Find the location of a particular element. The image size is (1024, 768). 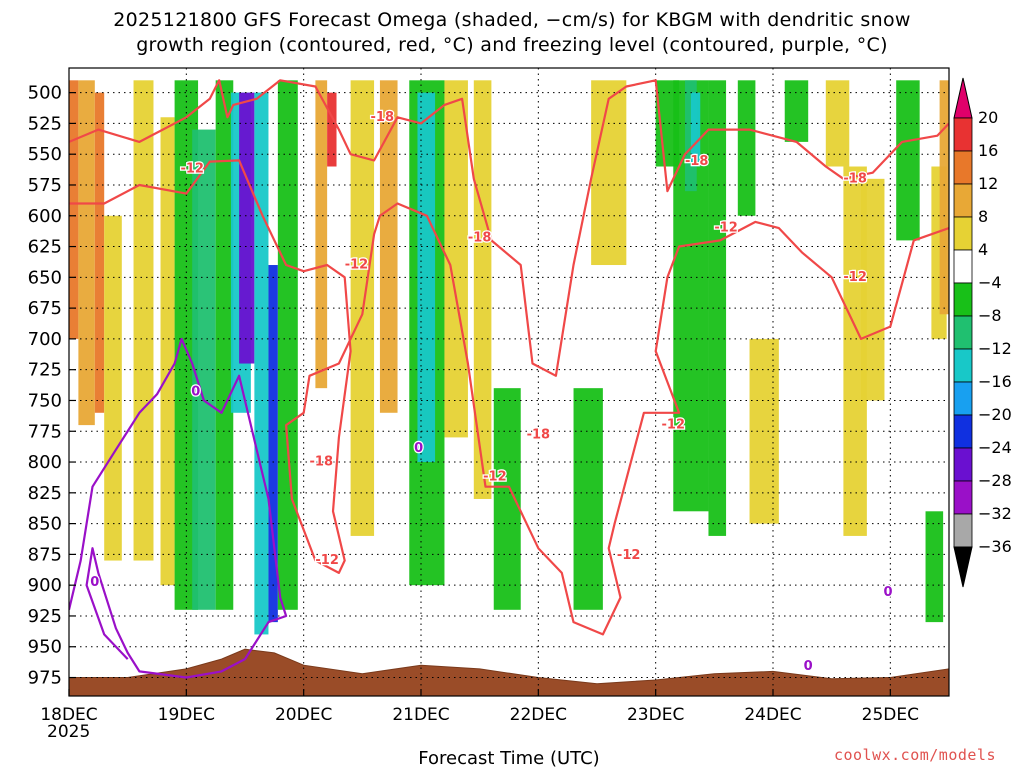

colorbar-label-1: 16 is located at coordinates (988, 150).